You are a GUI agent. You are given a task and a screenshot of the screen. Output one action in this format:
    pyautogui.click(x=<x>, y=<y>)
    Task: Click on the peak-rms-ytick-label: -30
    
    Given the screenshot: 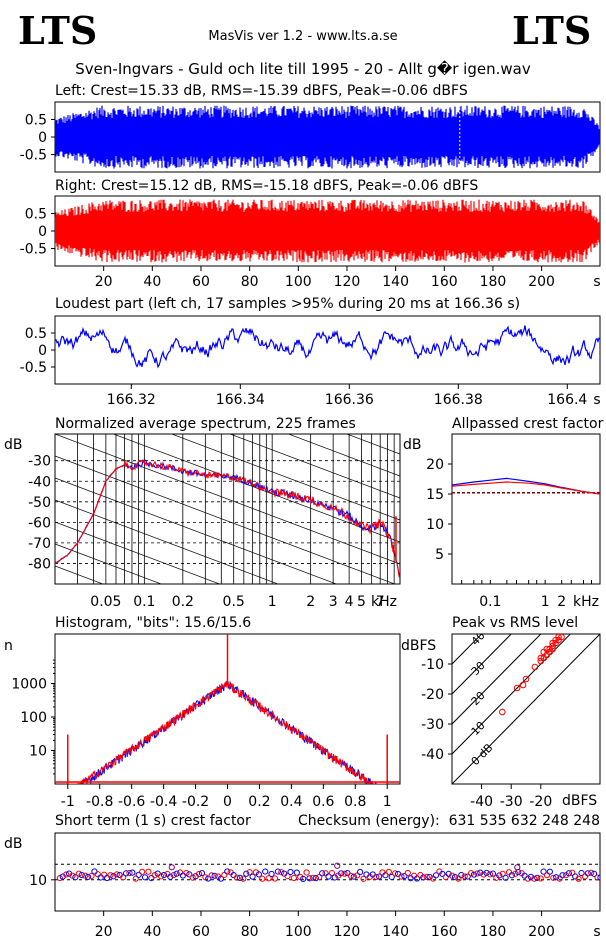 What is the action you would take?
    pyautogui.click(x=432, y=725)
    